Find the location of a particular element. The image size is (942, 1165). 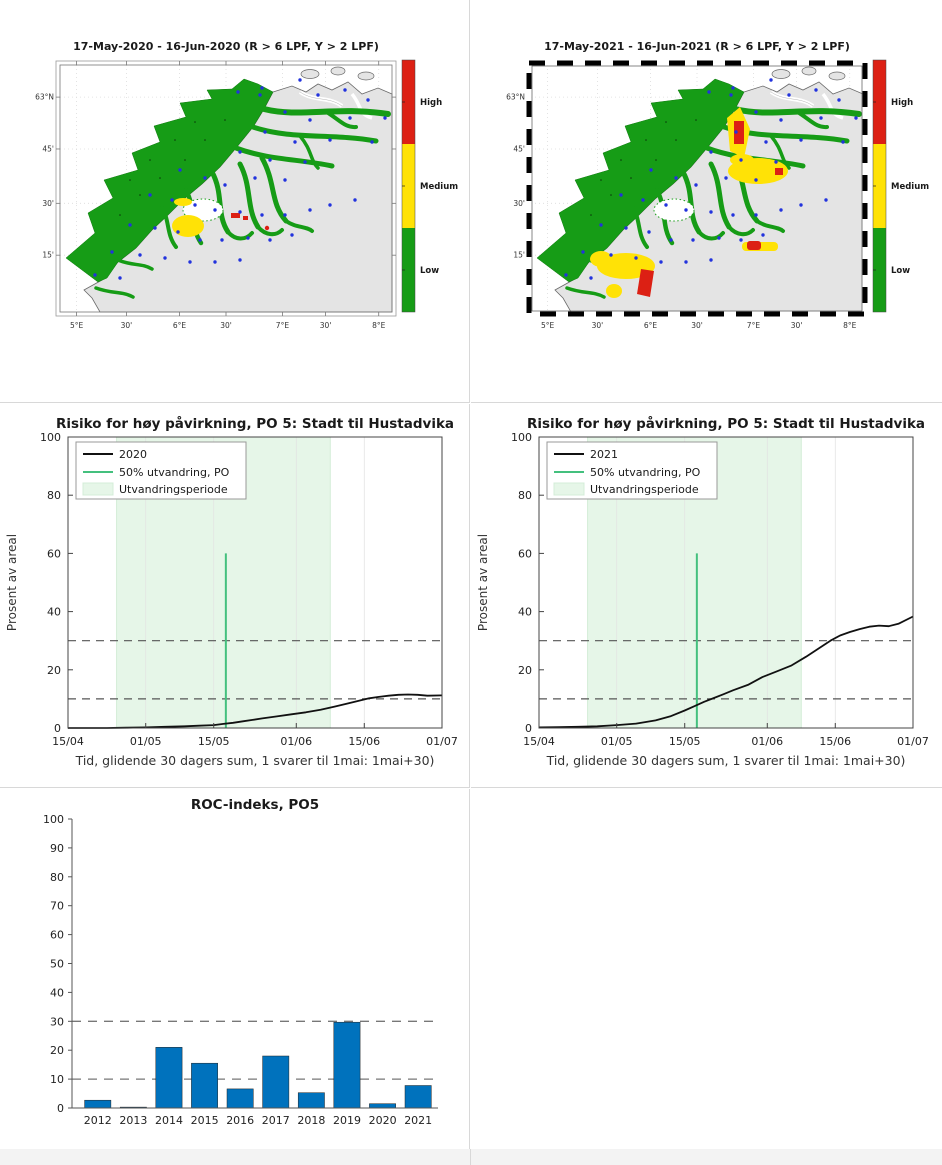

x-tick-label: 2017 is located at coordinates (276, 1120).